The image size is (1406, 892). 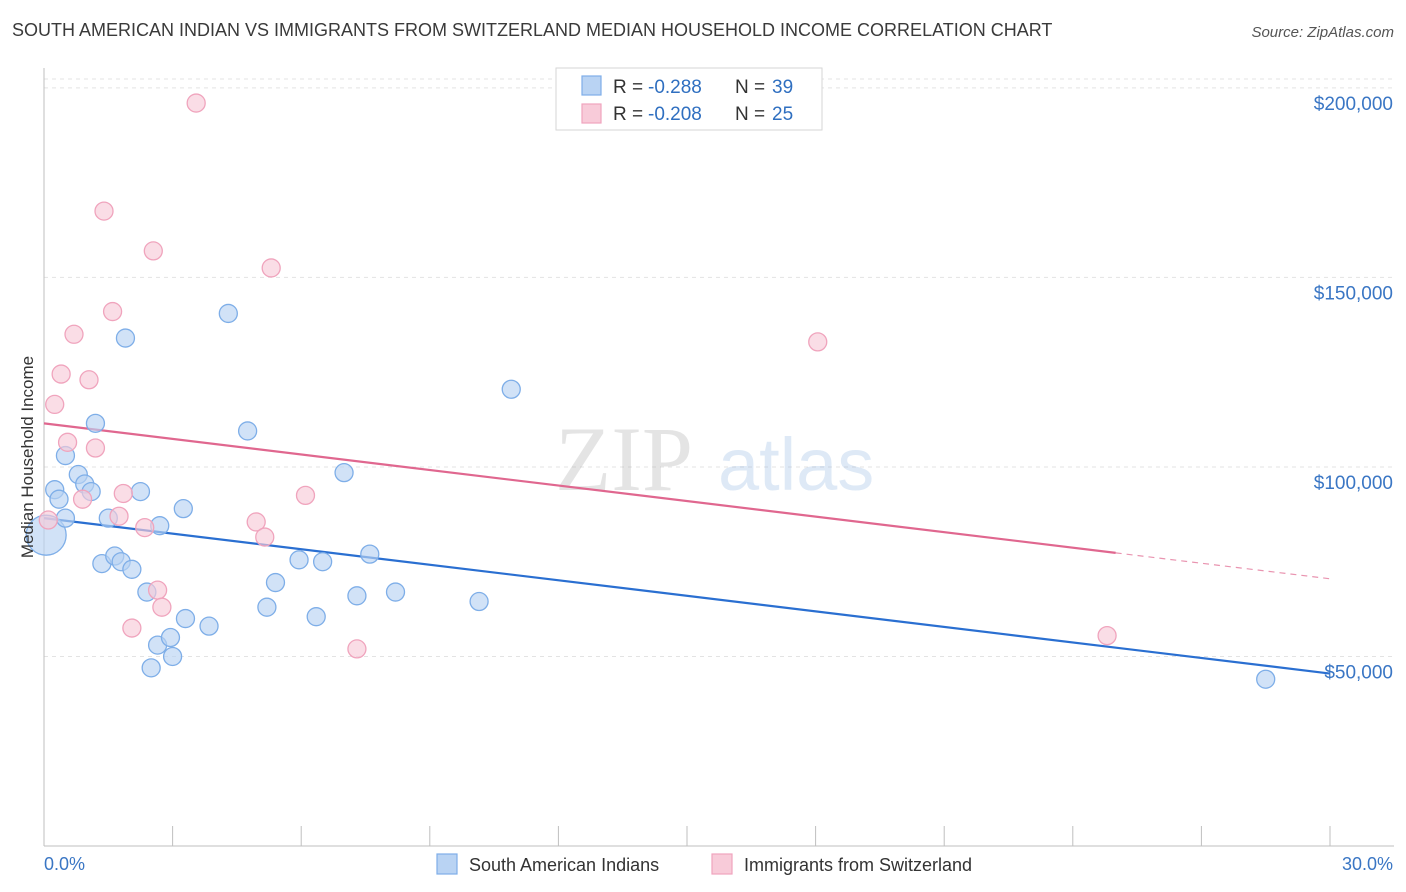 I want to click on y-tick-label-1: $100,000, so click(x=1353, y=483).